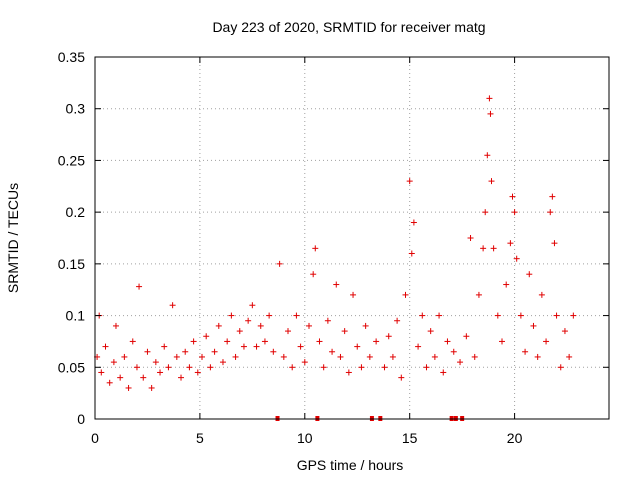  I want to click on x-tick-label: 10, so click(305, 438).